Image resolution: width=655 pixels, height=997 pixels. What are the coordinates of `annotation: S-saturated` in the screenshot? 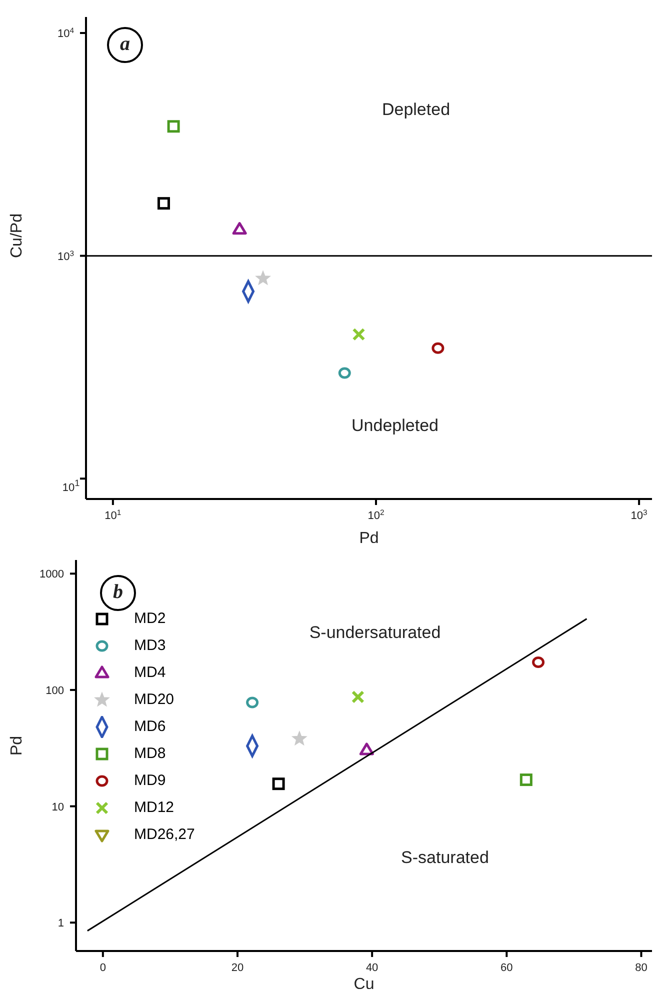 It's located at (445, 858).